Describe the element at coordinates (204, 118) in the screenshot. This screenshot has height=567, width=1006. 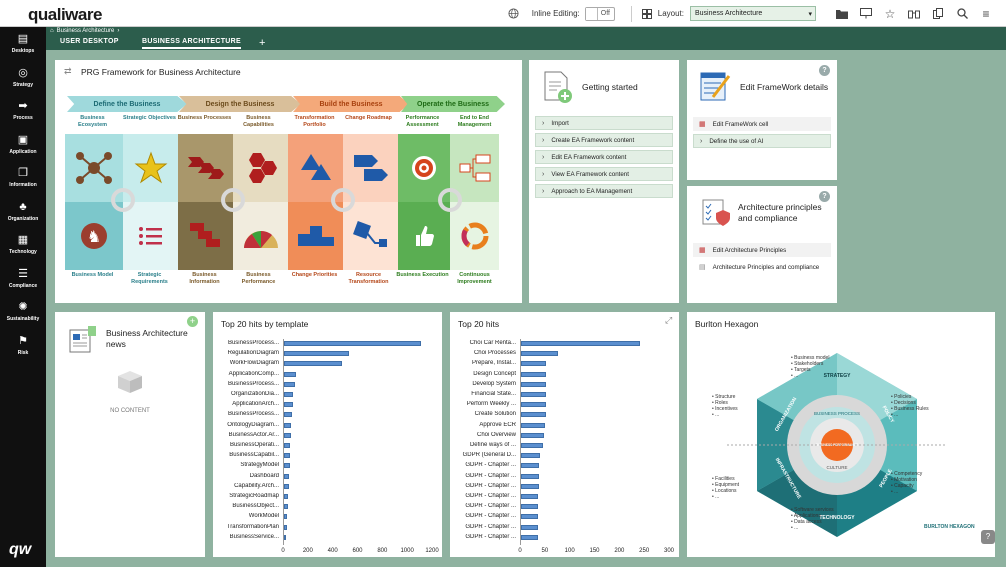
I see `framework-top-caption-2: Business Processes` at that location.